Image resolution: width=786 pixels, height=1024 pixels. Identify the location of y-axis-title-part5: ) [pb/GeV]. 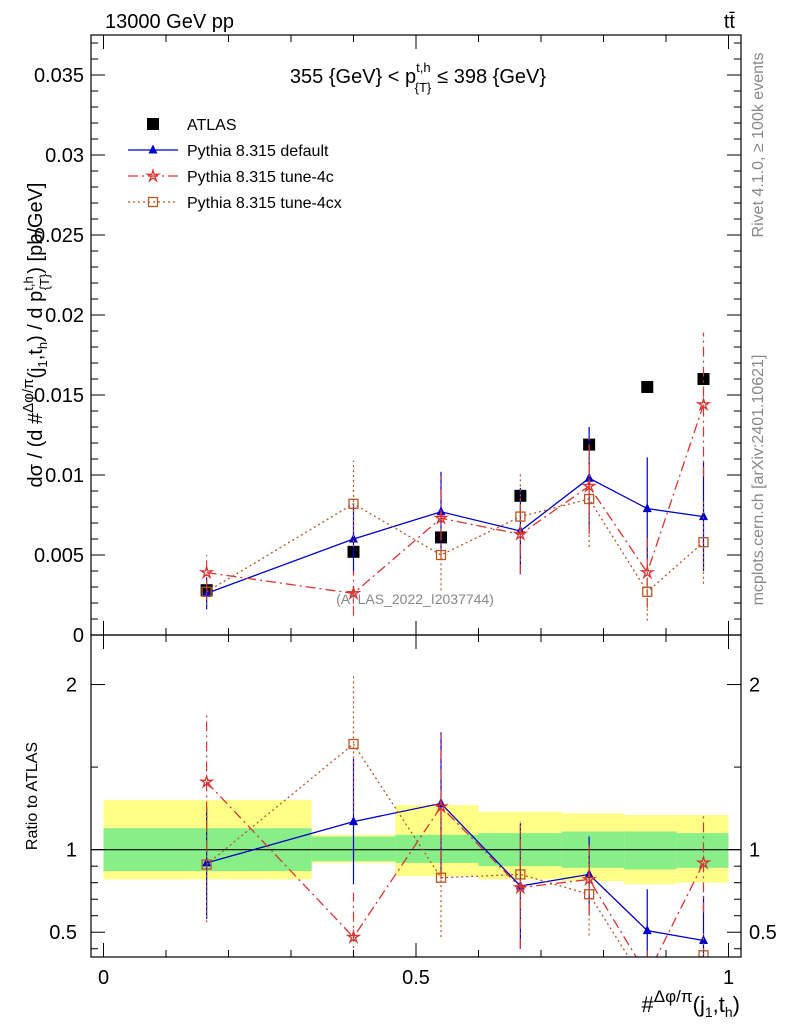
(36, 228).